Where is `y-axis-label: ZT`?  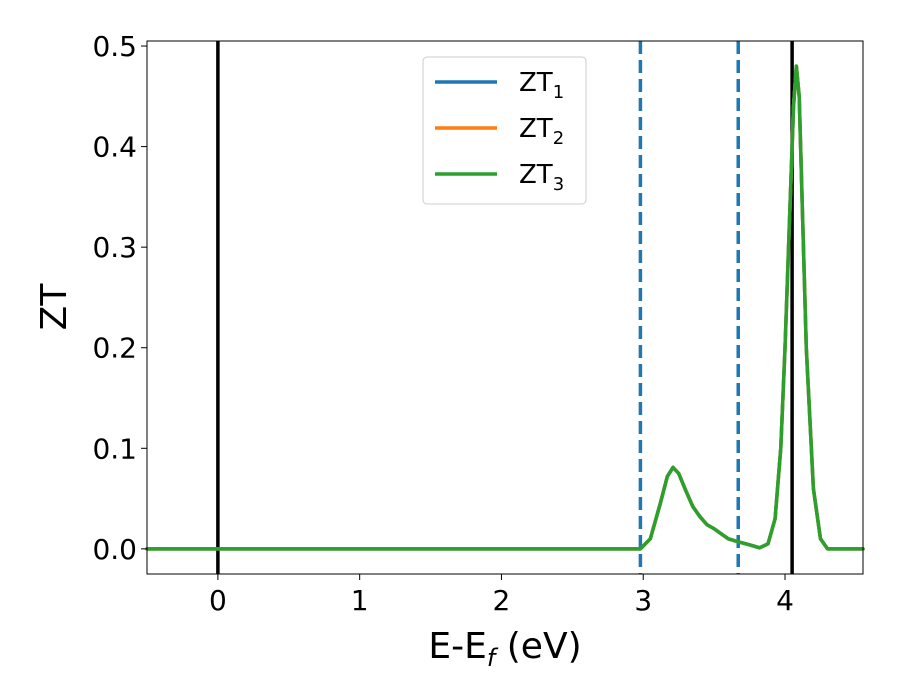 y-axis-label: ZT is located at coordinates (54, 307).